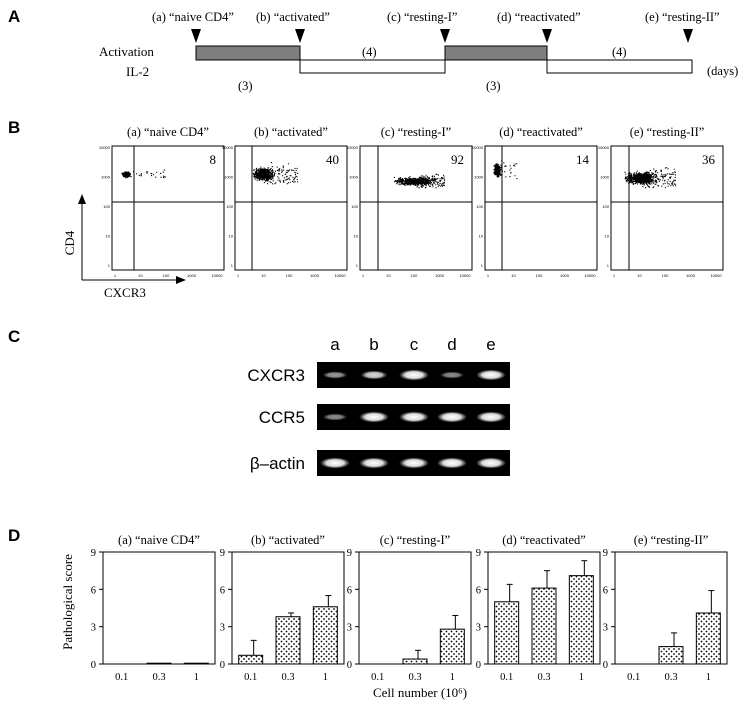 This screenshot has width=756, height=706. What do you see at coordinates (193, 17) in the screenshot?
I see `stage-label-a: (a) “naive CD4”` at bounding box center [193, 17].